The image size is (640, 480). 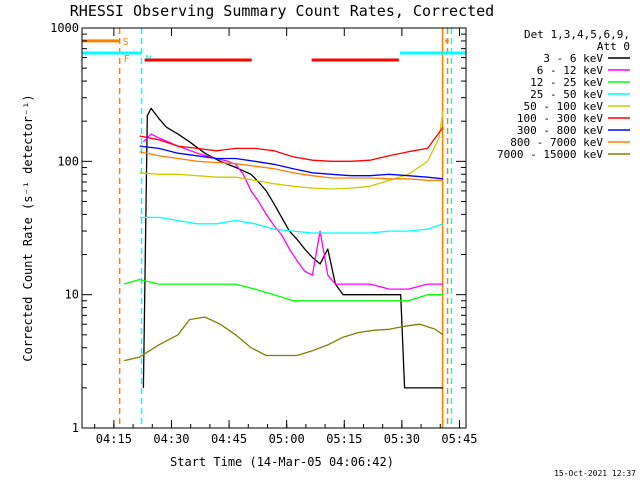 I want to click on x-tick-label-5: 05:30, so click(x=402, y=439).